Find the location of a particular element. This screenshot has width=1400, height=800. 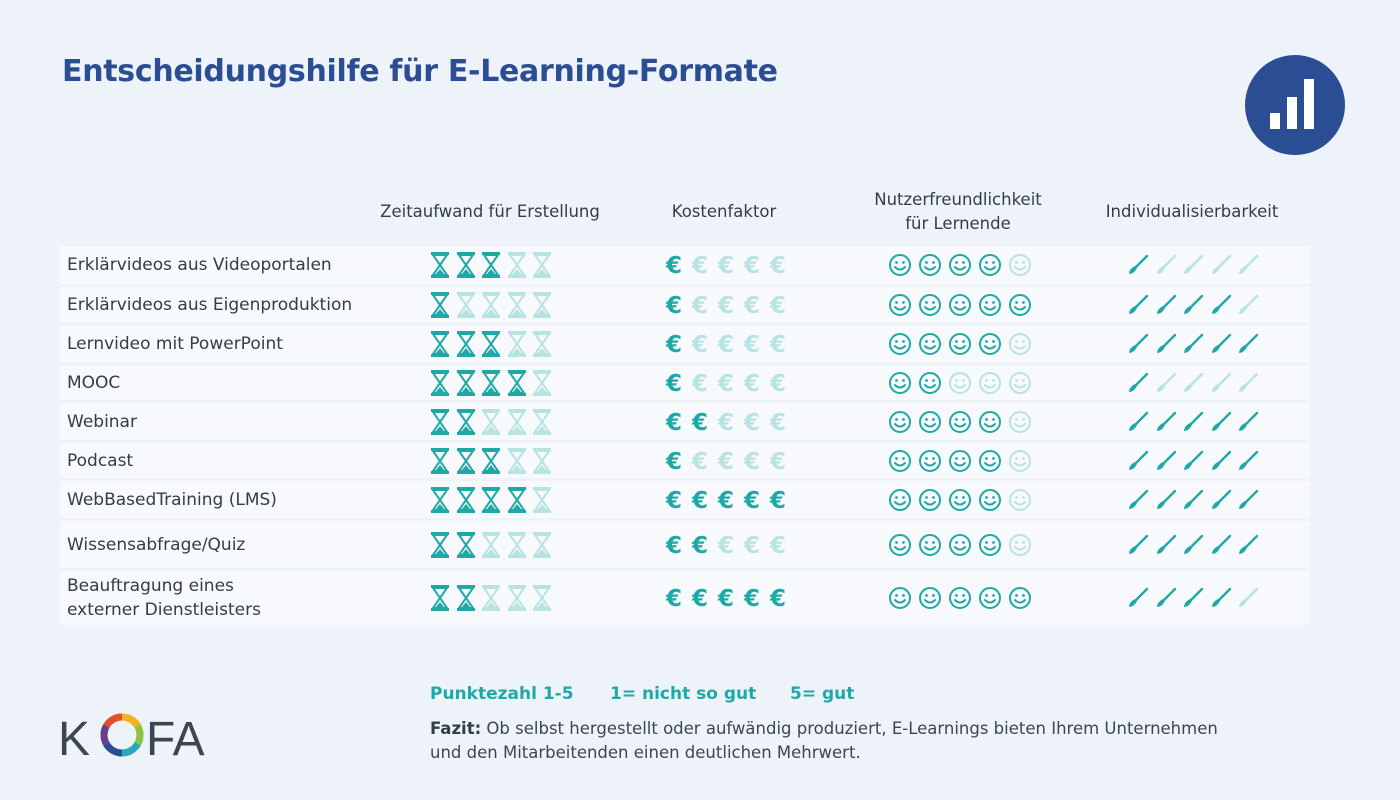

table-row: Erklärvideos aus Eigenproduktion is located at coordinates (685, 304).